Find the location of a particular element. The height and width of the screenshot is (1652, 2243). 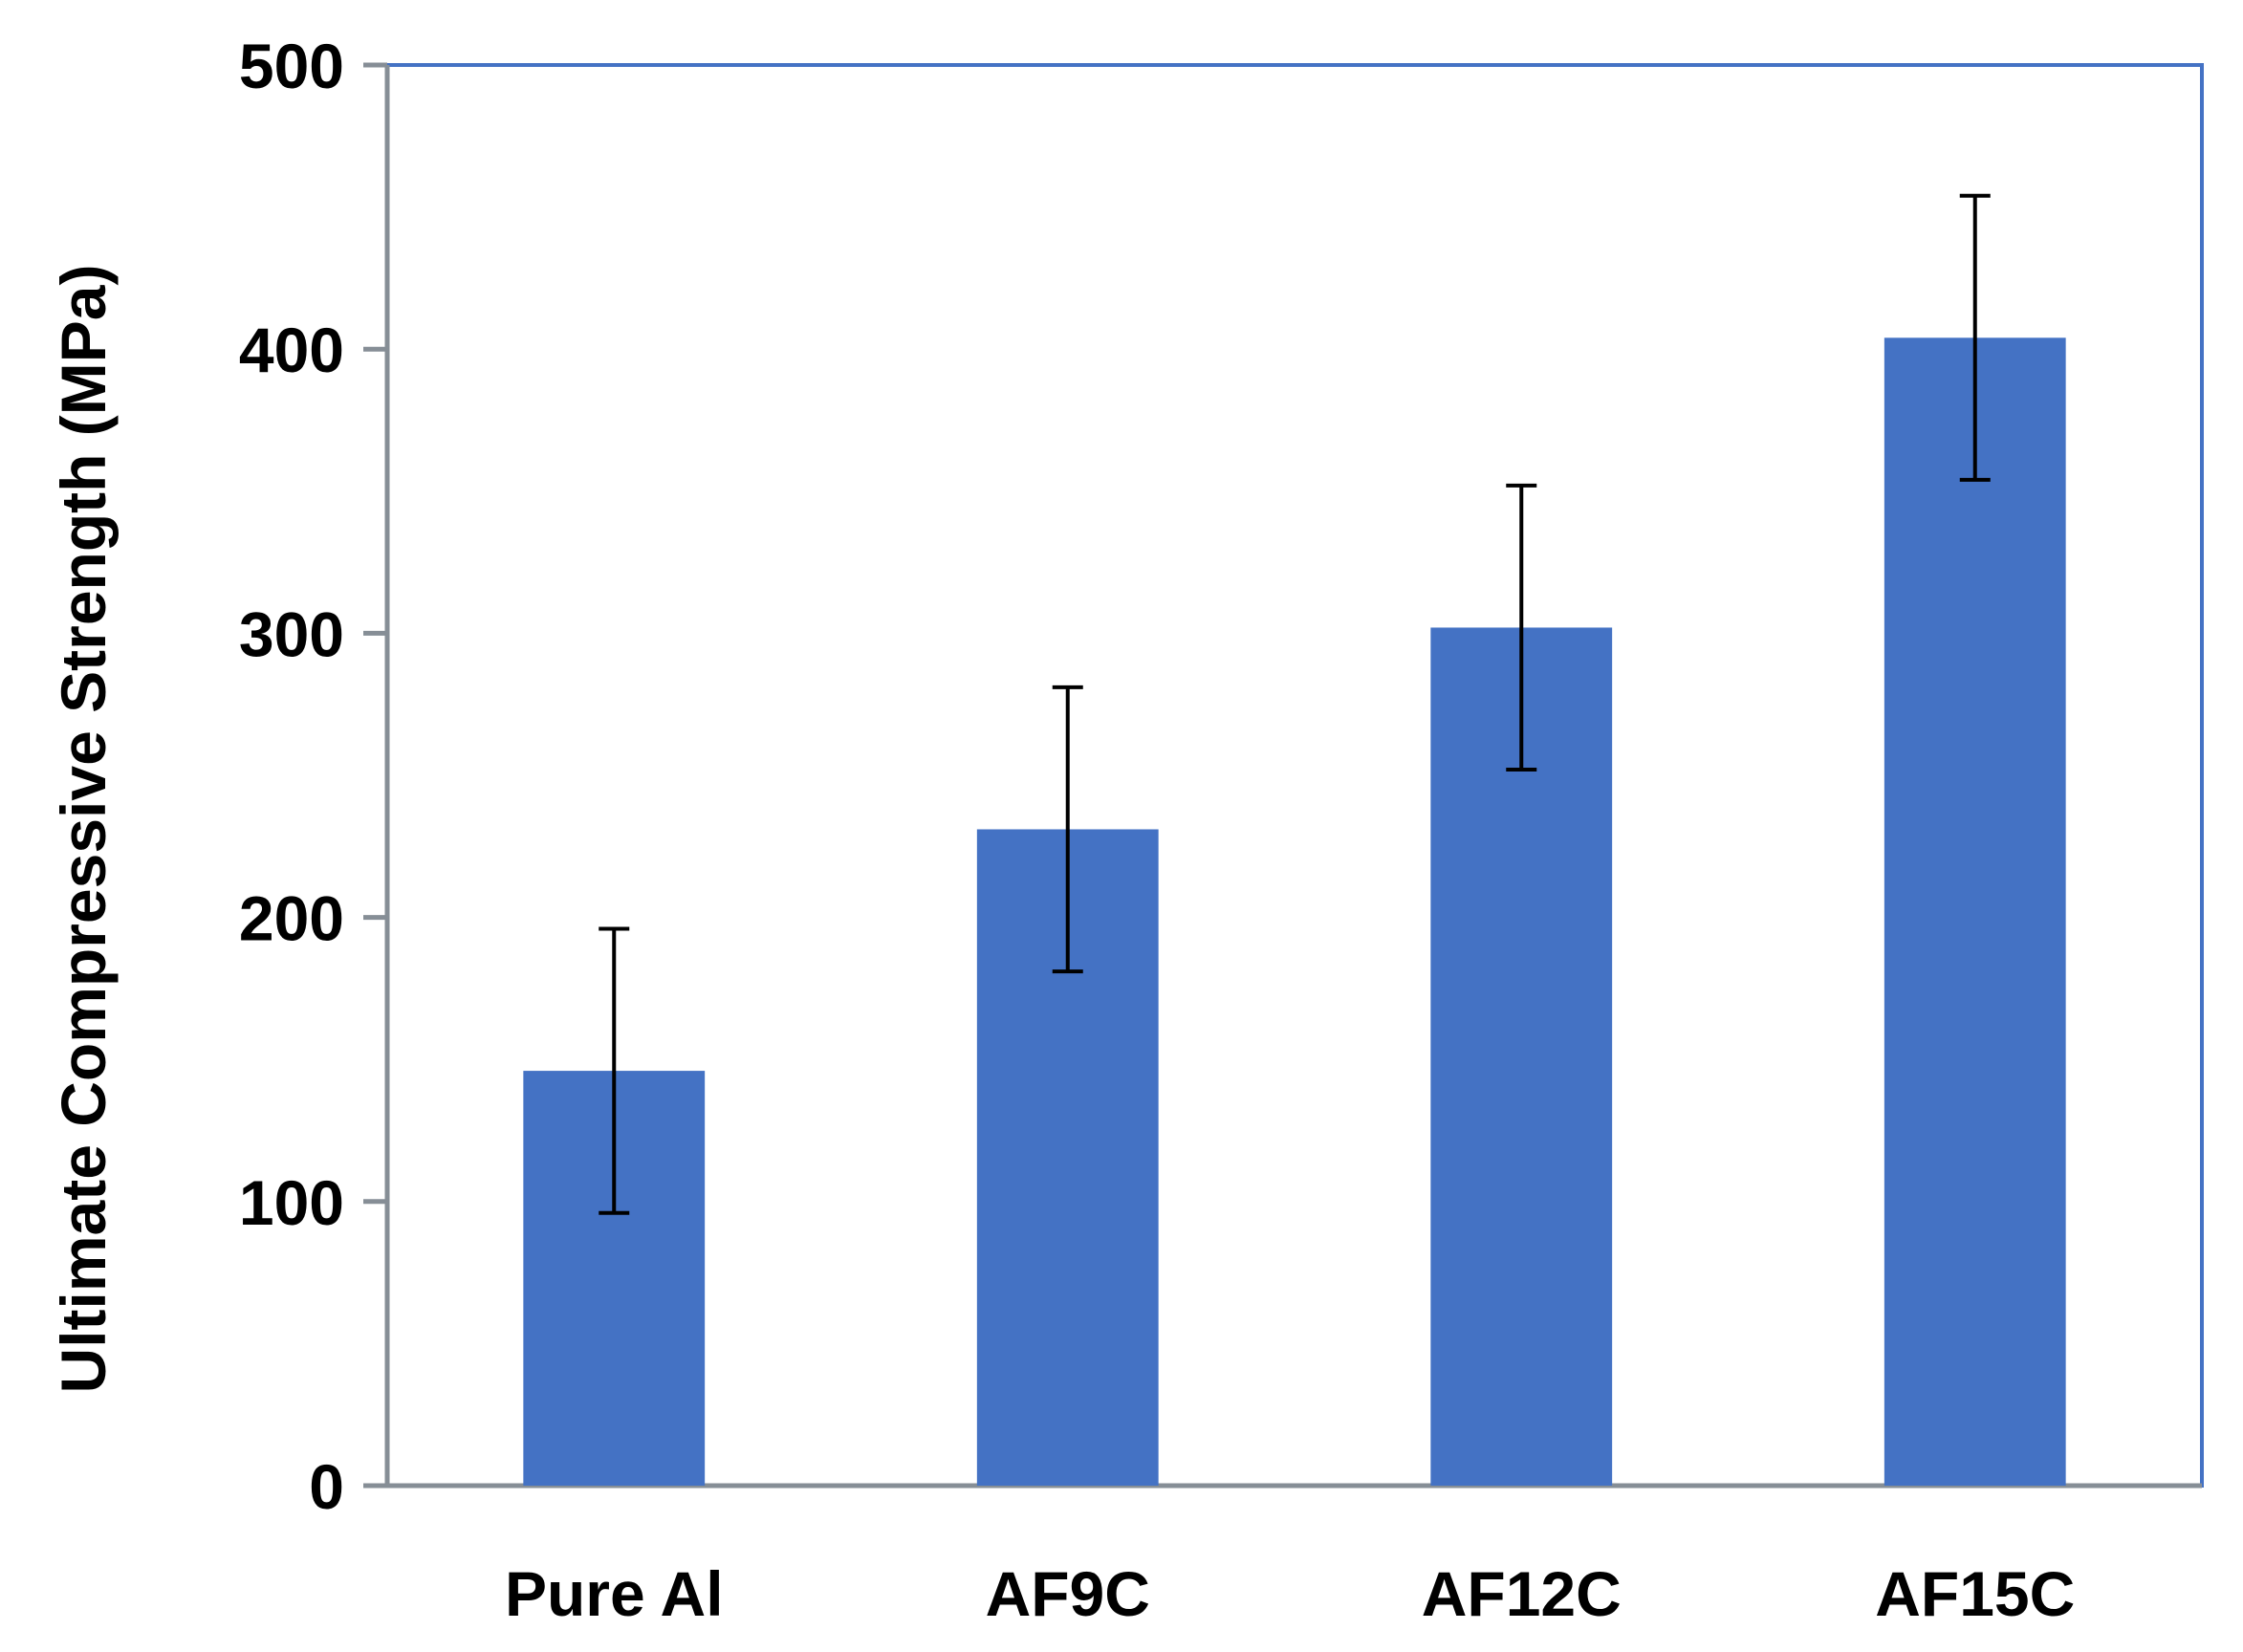

error-bar-af12c is located at coordinates (1522, 627).